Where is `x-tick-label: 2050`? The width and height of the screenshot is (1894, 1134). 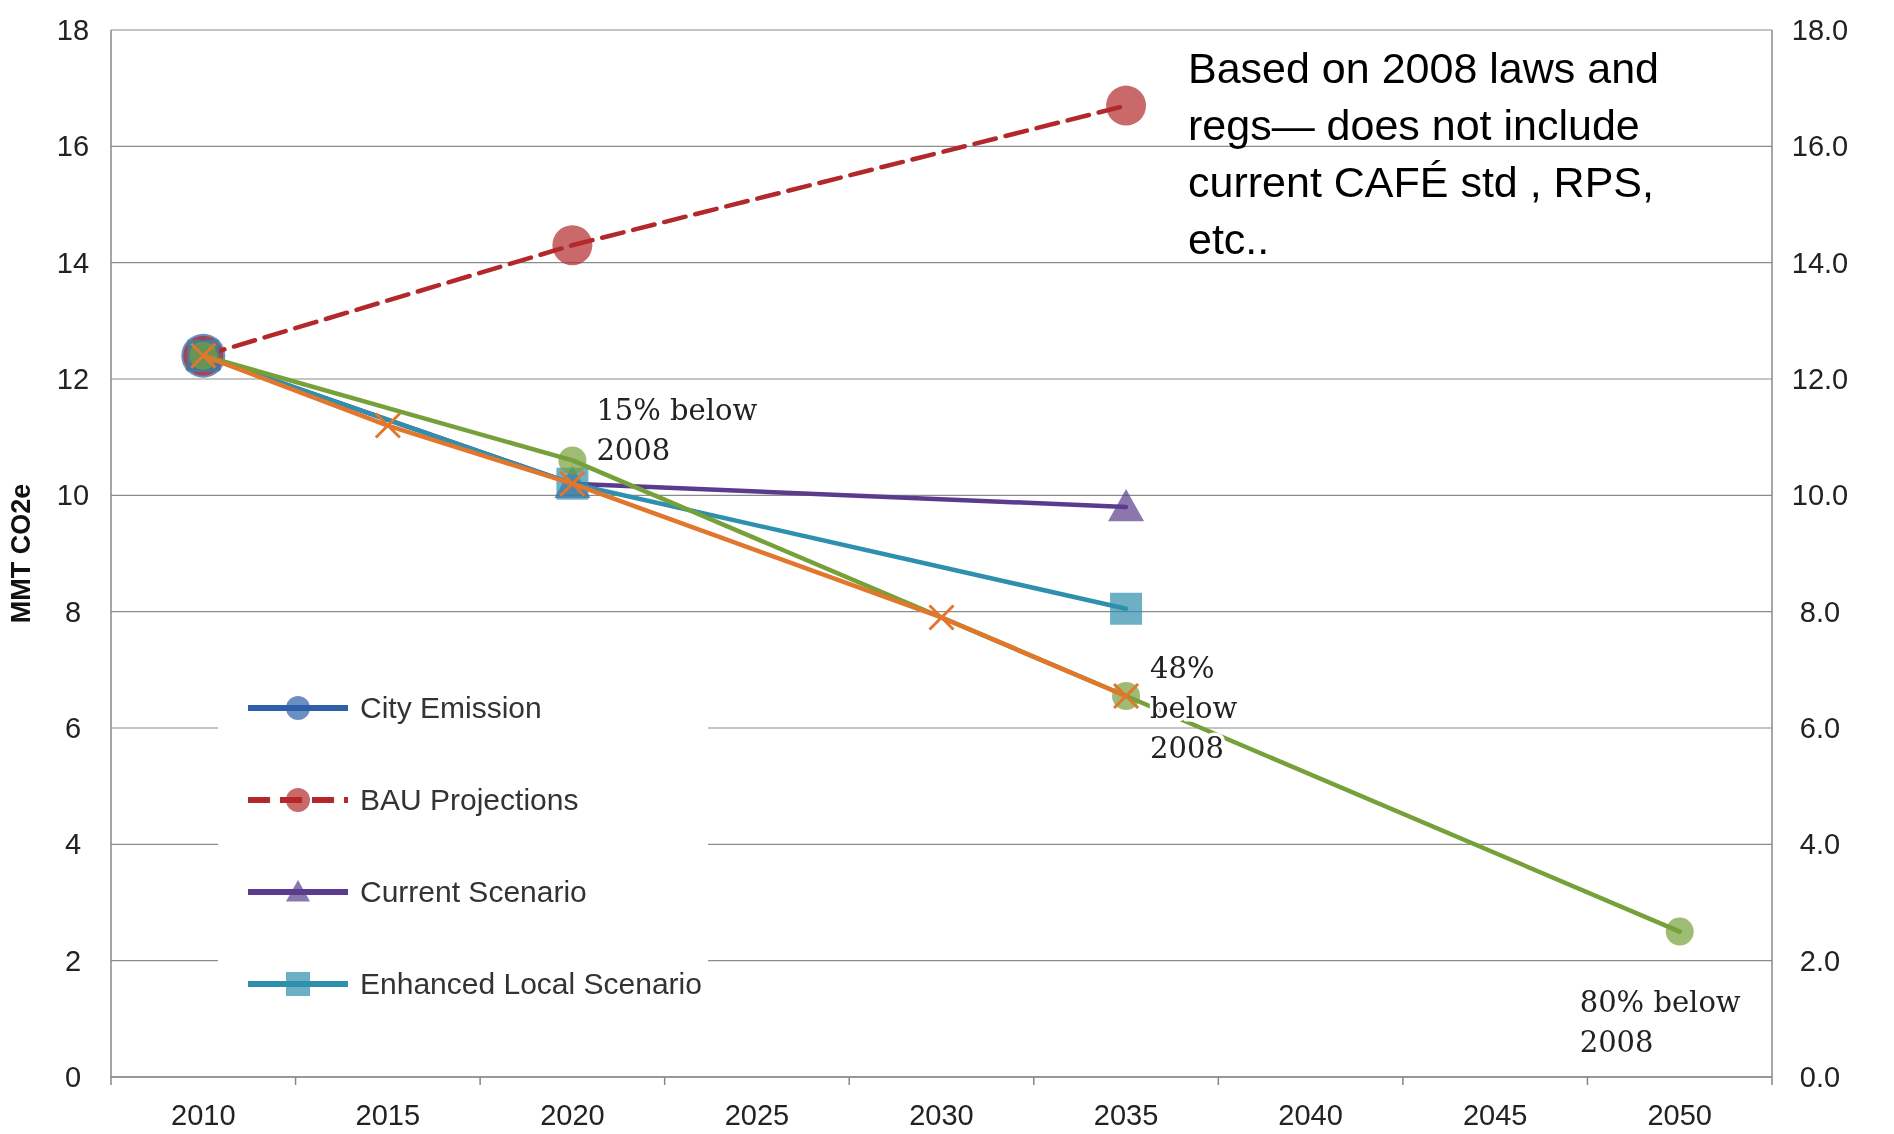
x-tick-label: 2050 is located at coordinates (1679, 1115).